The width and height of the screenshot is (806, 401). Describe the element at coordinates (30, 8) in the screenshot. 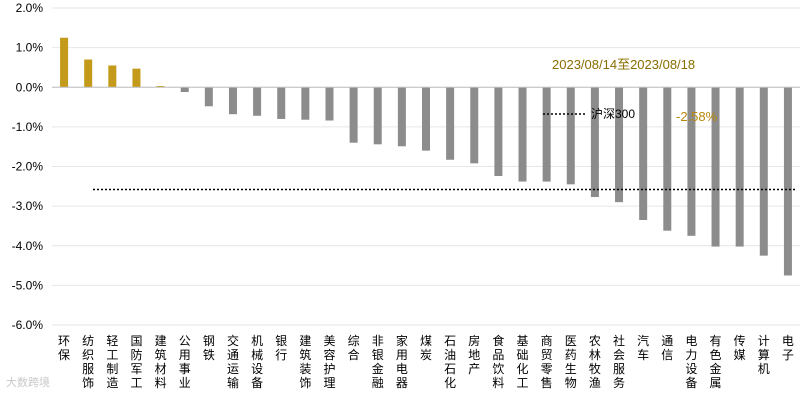

I see `y-tick-label: 2.0%` at that location.